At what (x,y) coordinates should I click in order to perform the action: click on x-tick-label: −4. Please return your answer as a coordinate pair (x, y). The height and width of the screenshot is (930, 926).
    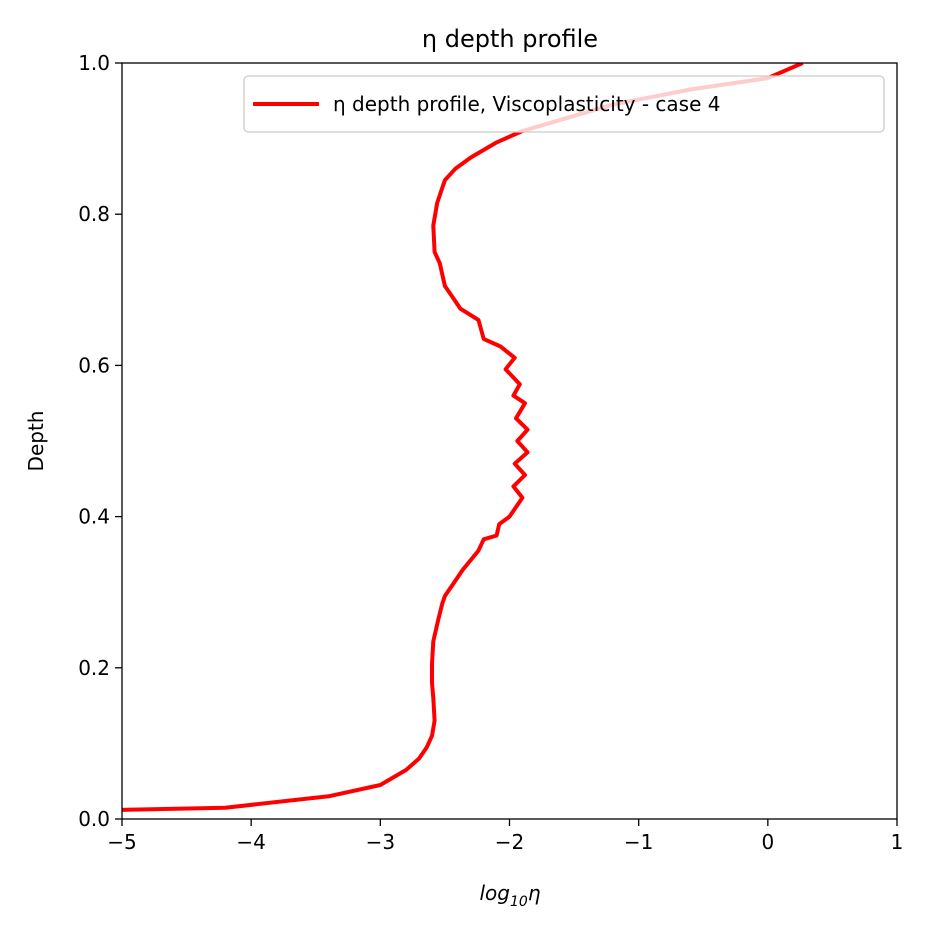
    Looking at the image, I should click on (250, 842).